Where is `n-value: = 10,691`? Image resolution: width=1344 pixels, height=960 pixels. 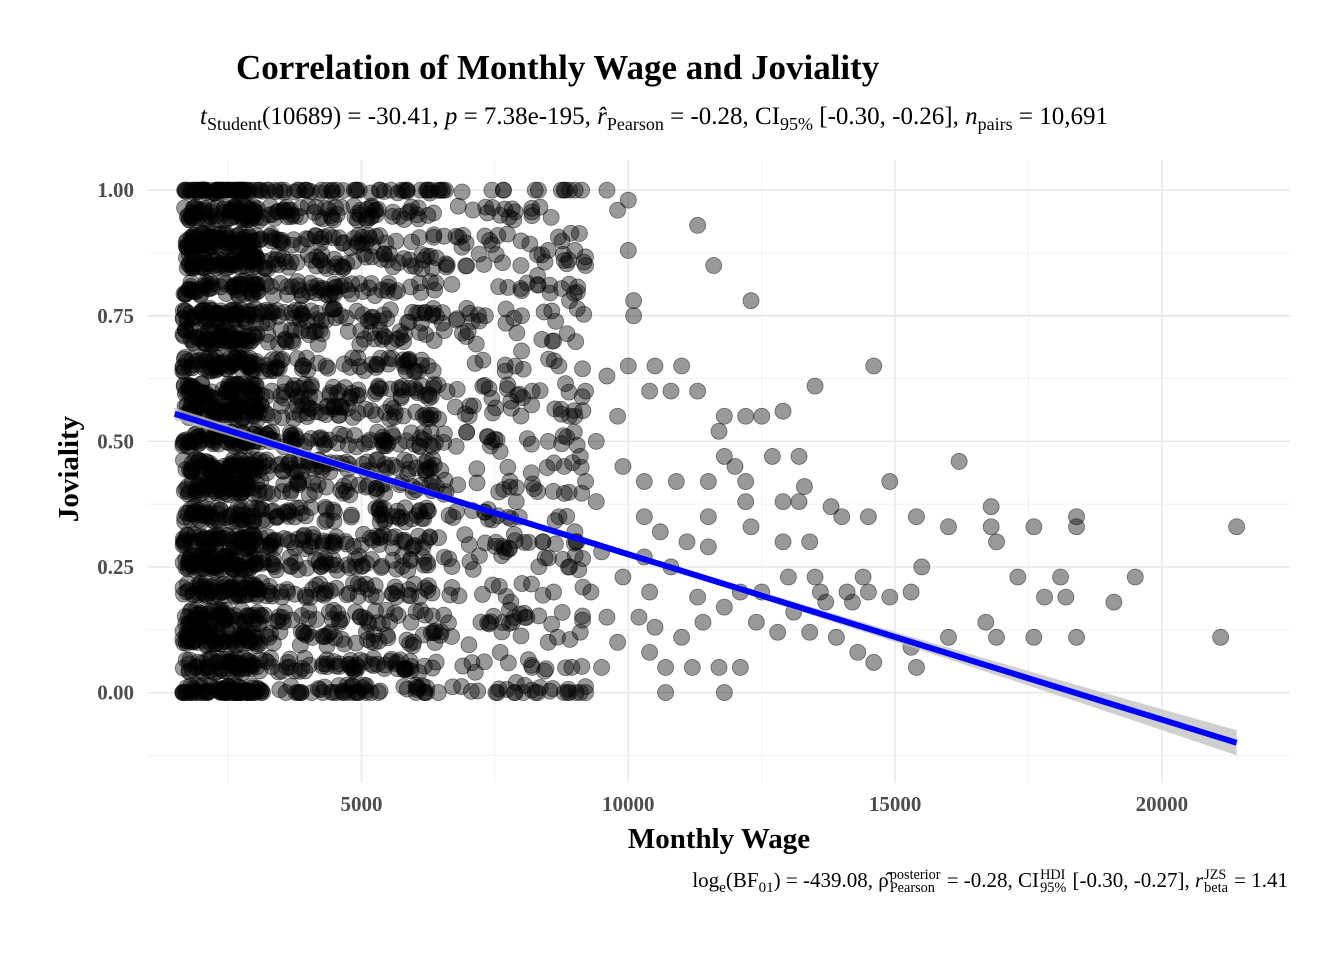 n-value: = 10,691 is located at coordinates (1060, 116).